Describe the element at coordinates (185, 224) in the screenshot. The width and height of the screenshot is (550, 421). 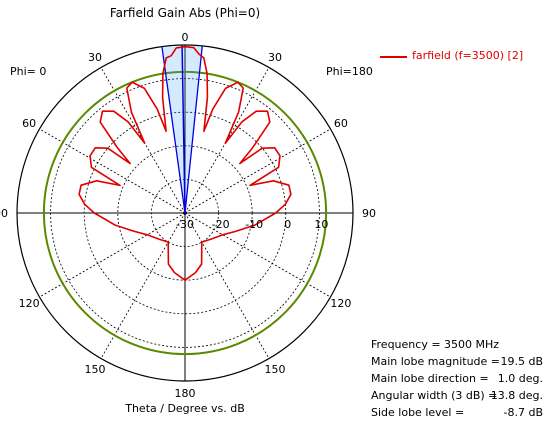
I see `radial-tick-label: -30` at that location.